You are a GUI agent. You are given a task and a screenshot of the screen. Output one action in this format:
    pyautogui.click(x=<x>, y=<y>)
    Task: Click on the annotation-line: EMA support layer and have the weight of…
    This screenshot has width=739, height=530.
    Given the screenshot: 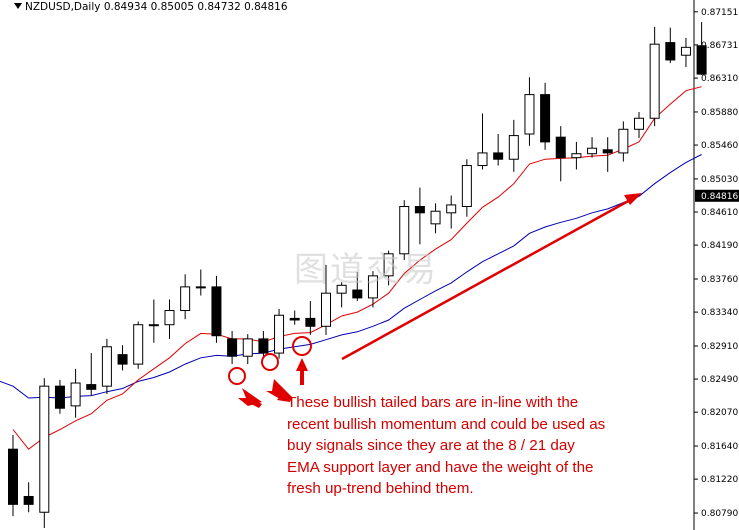 What is the action you would take?
    pyautogui.click(x=440, y=467)
    